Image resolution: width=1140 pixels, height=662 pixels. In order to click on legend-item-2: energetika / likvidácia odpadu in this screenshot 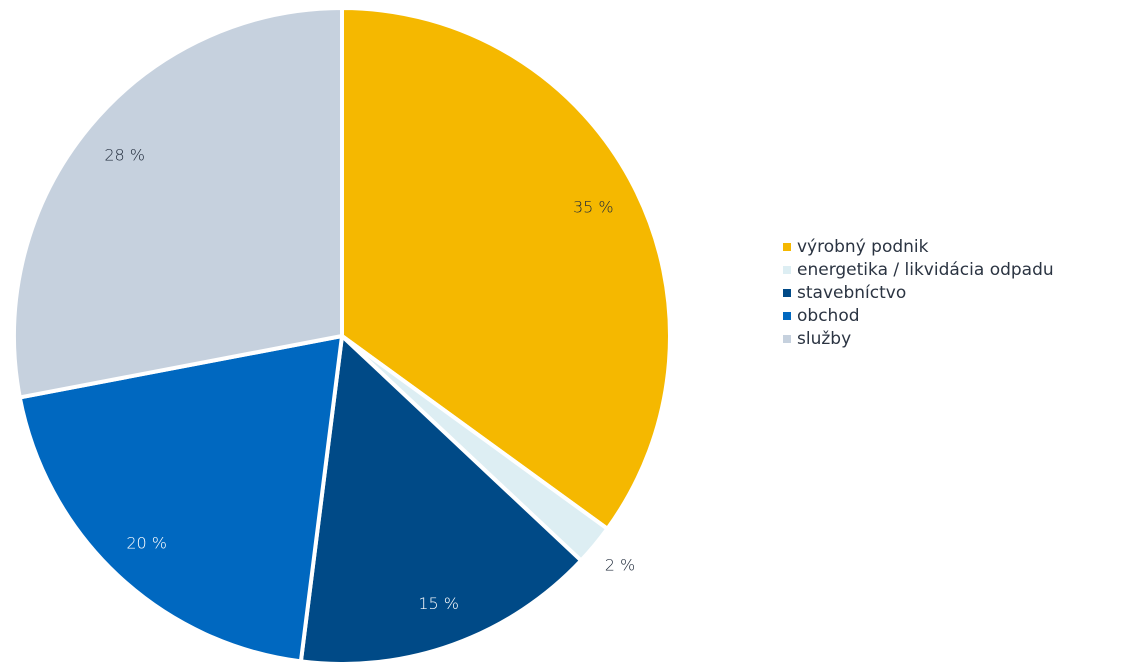, I will do `click(918, 270)`.